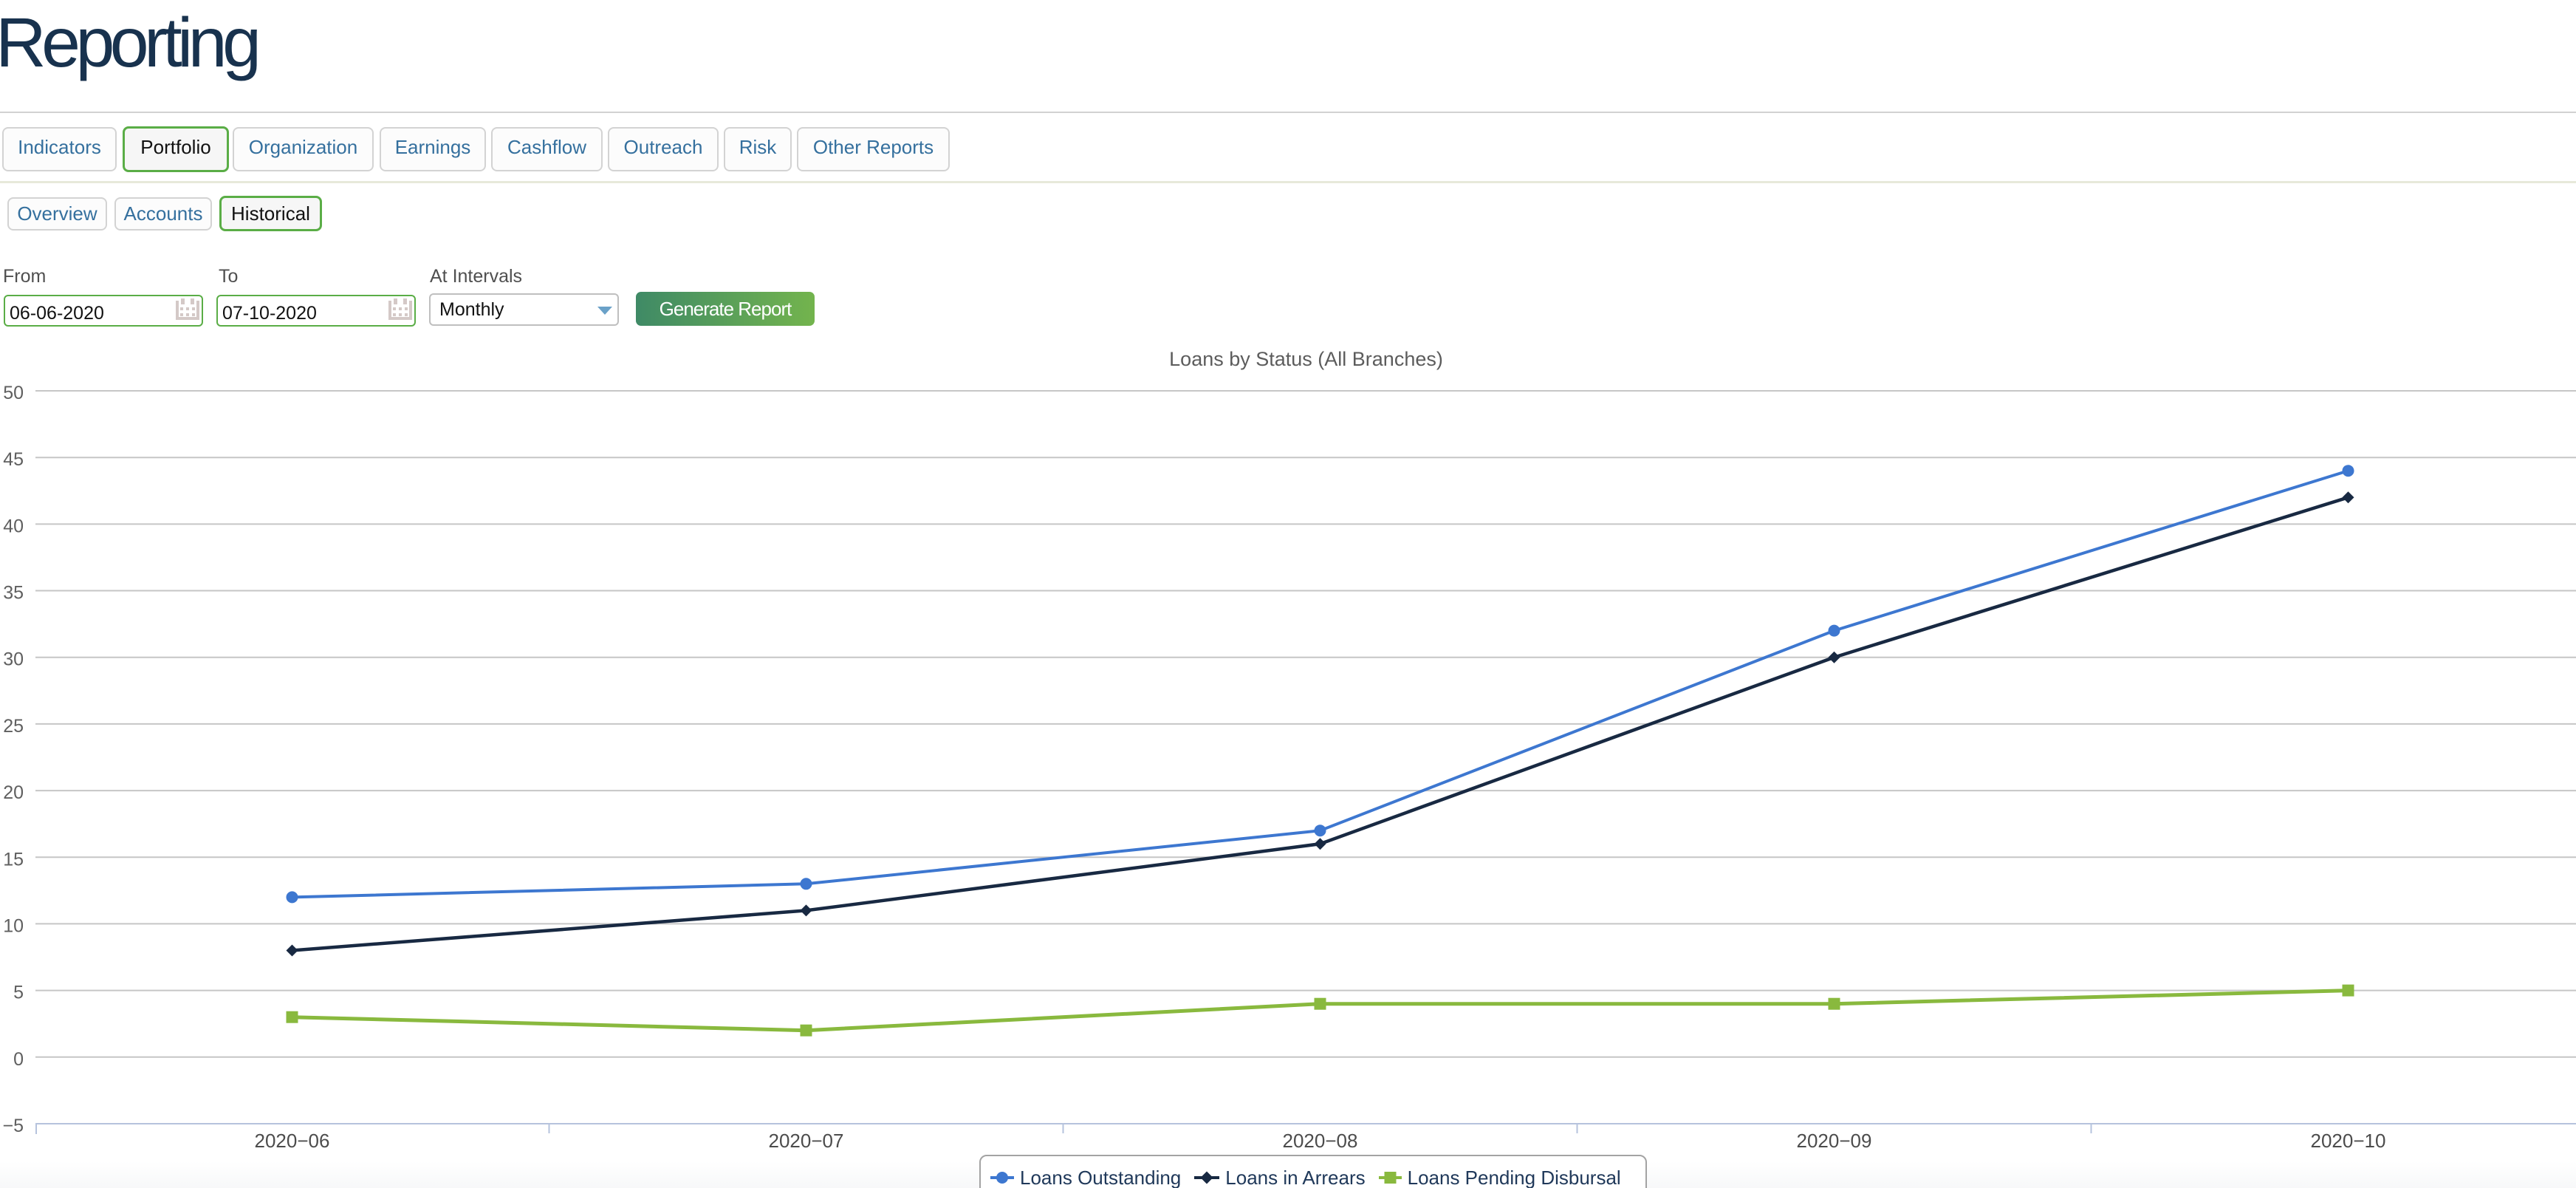  I want to click on svg-text: 45, so click(13, 459).